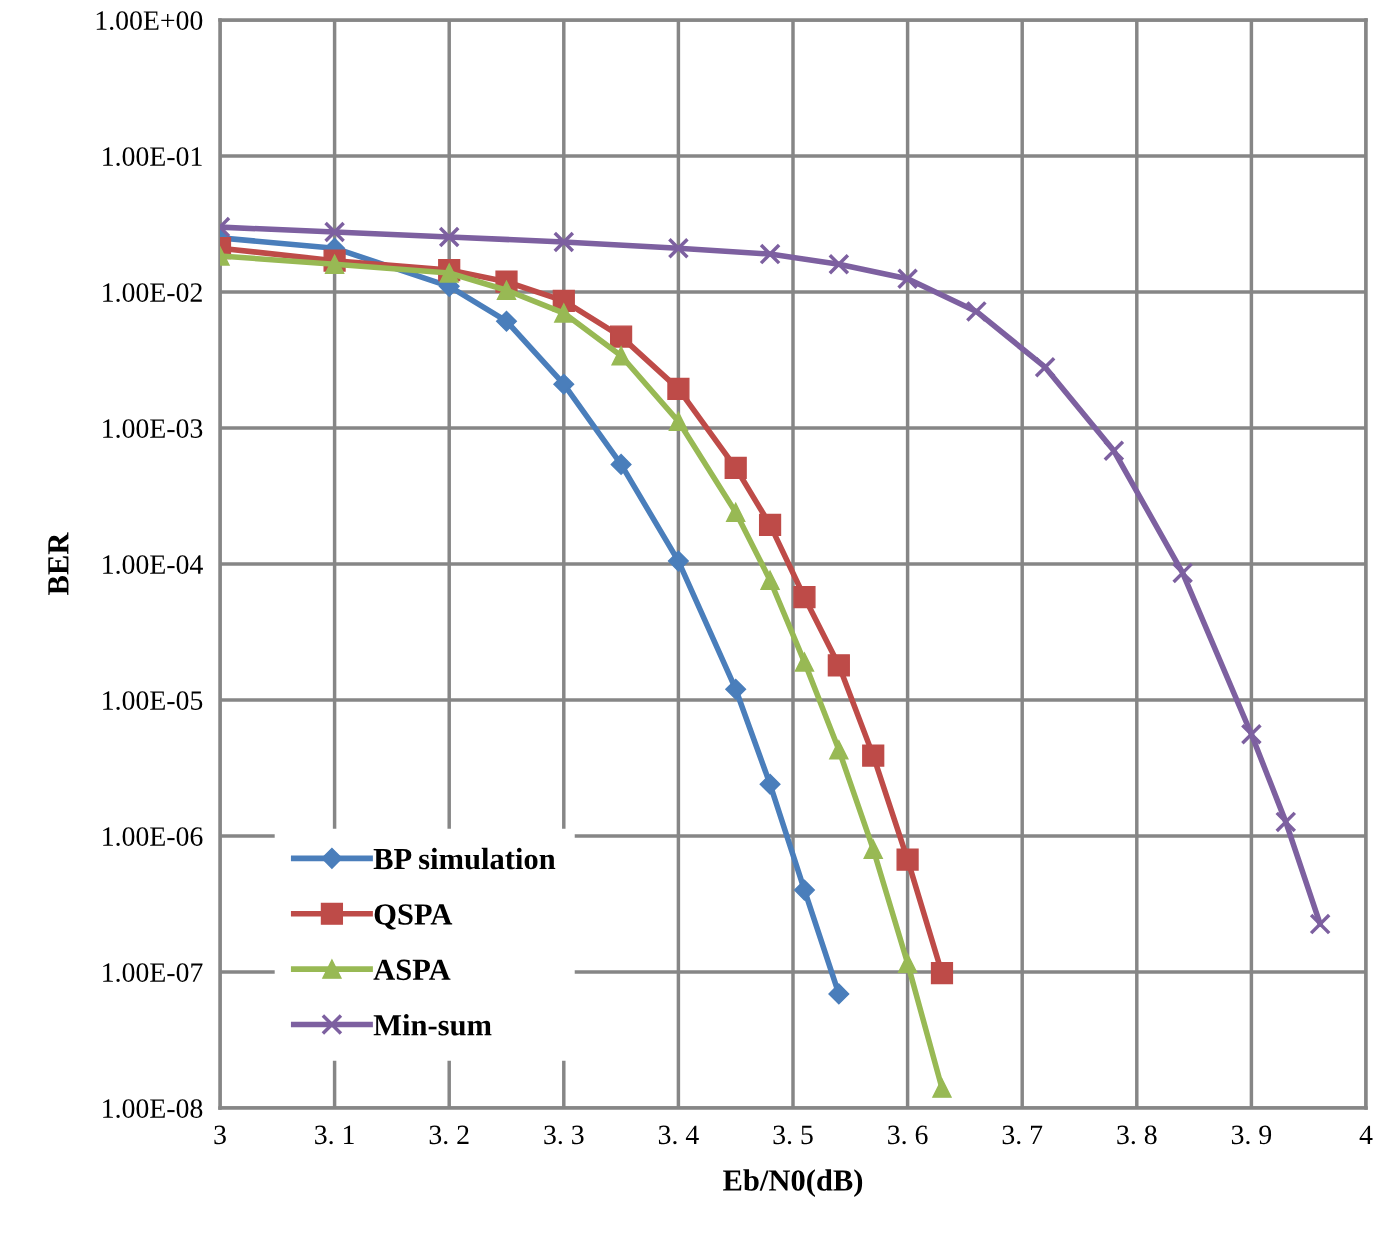  Describe the element at coordinates (793, 1135) in the screenshot. I see `x-tick-label: 3. 5` at that location.